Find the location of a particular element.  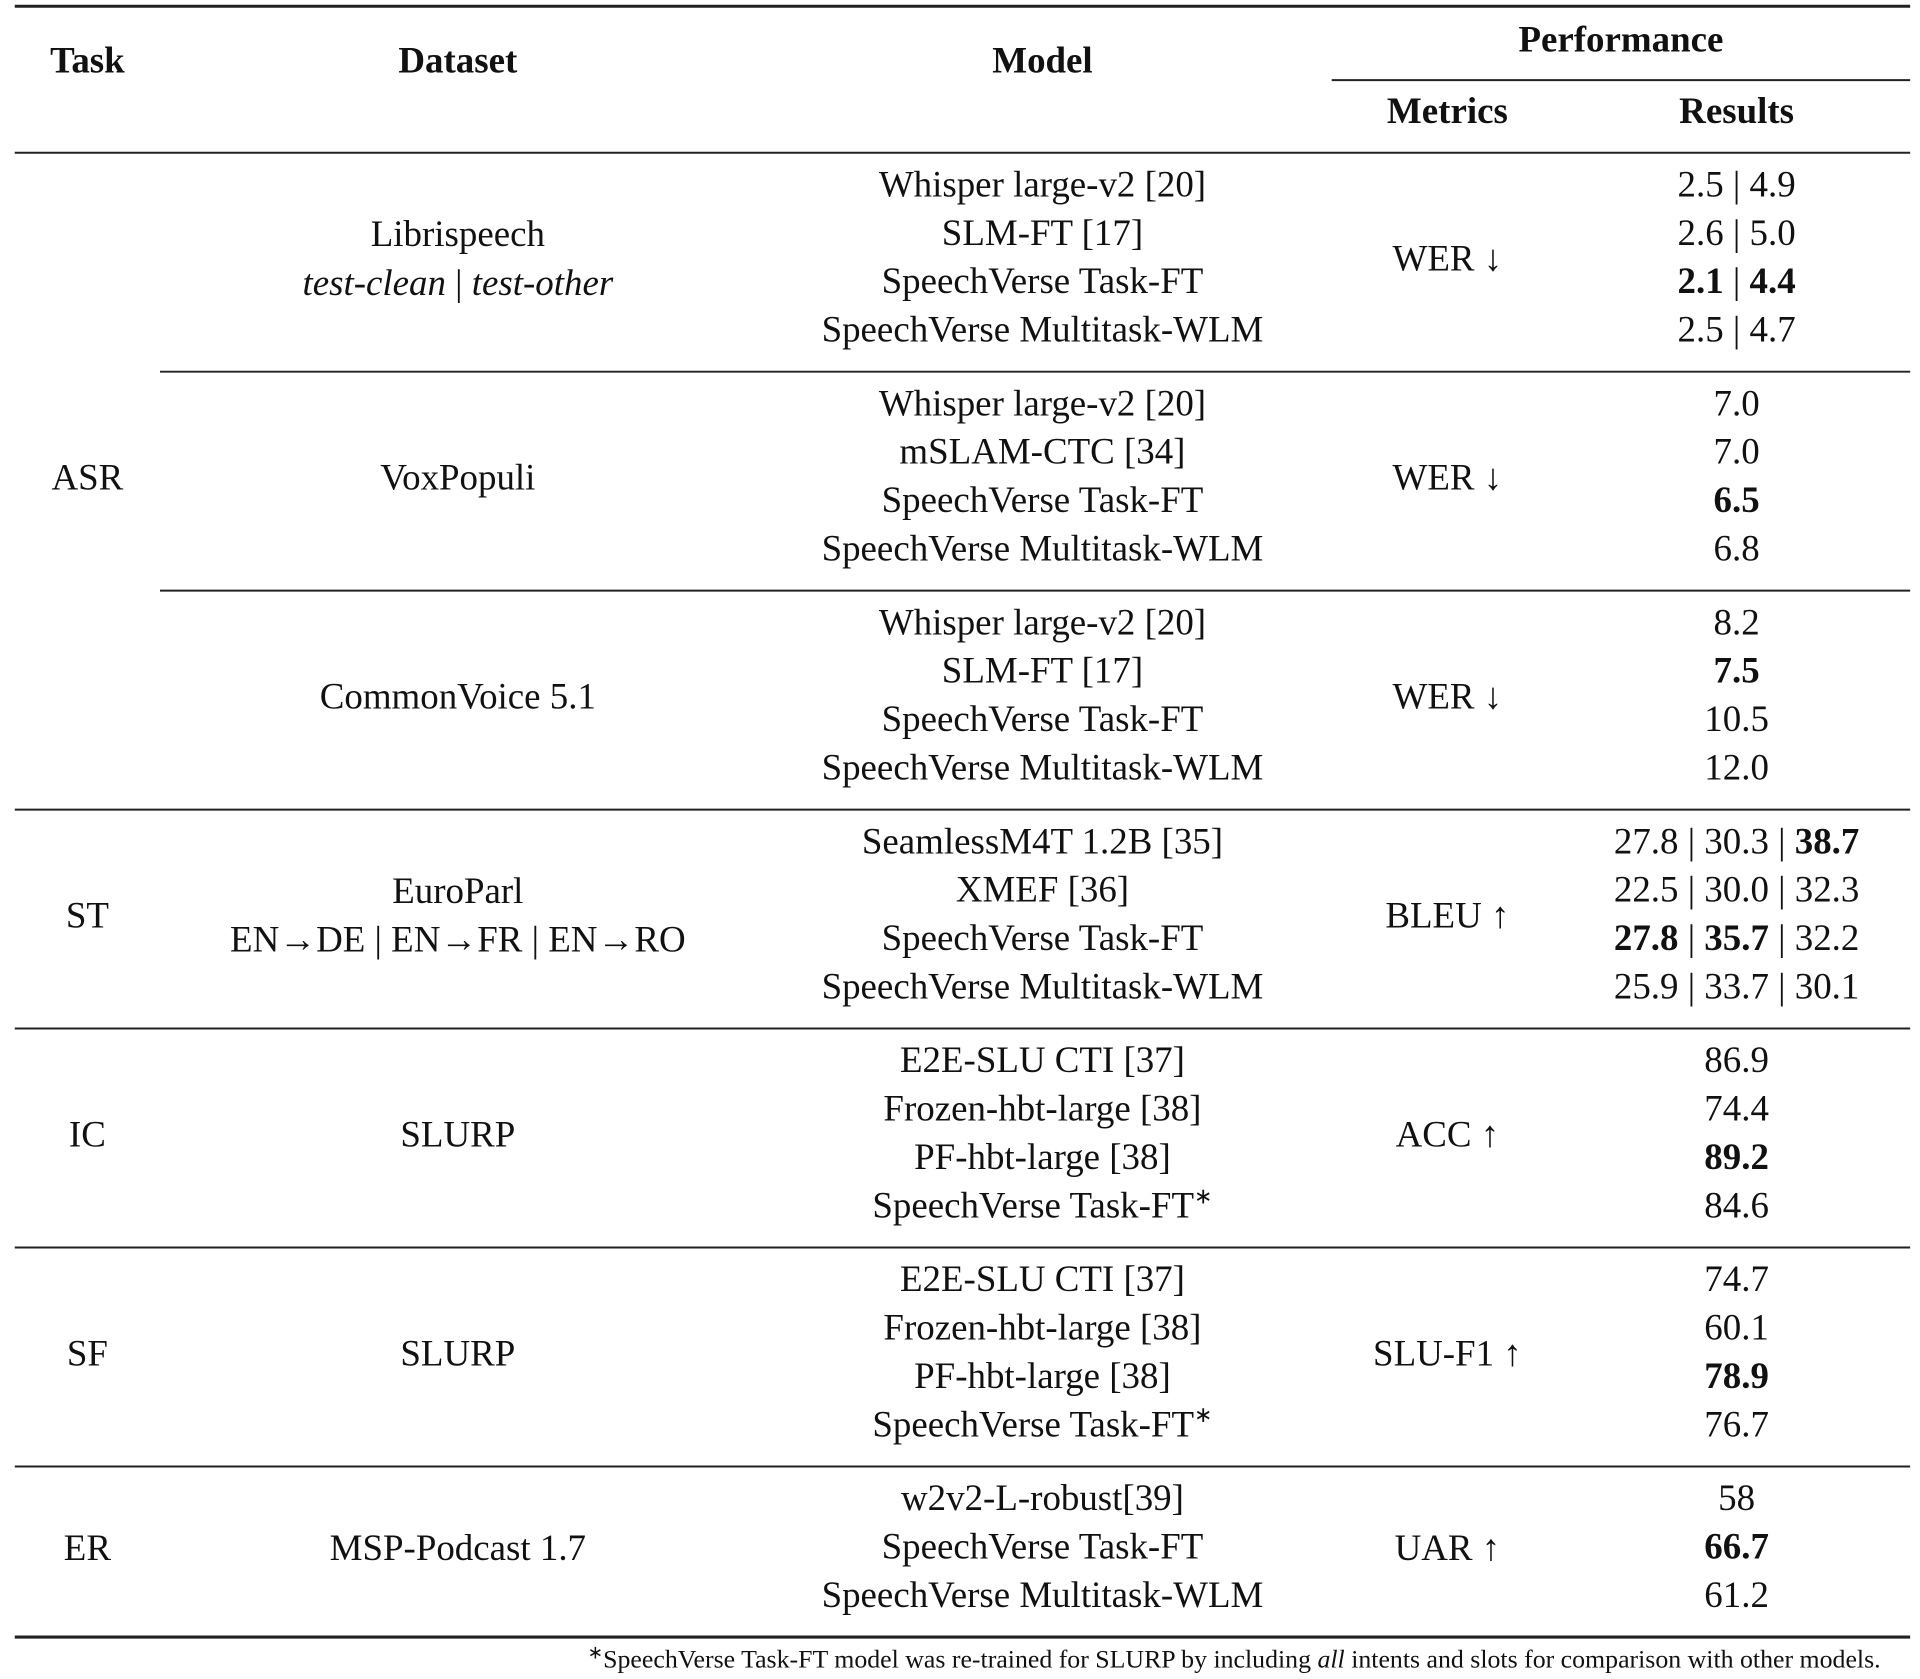

result: 6.8 is located at coordinates (1737, 548).